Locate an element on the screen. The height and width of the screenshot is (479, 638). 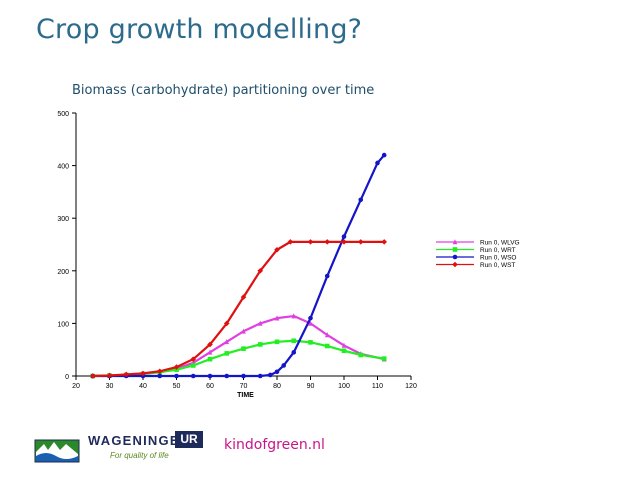
x-tick-label: 80 is located at coordinates (277, 386).